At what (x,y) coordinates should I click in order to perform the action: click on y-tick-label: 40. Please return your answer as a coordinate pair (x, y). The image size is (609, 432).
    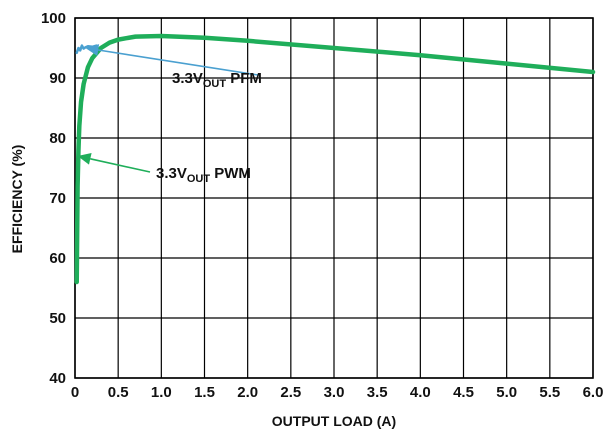
    Looking at the image, I should click on (57, 378).